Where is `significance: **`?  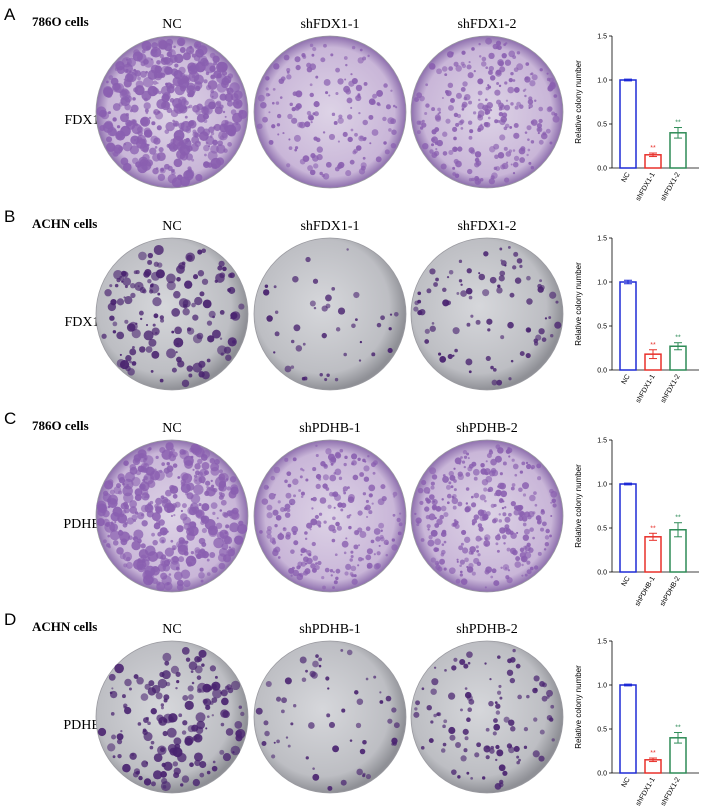 significance: ** is located at coordinates (653, 345).